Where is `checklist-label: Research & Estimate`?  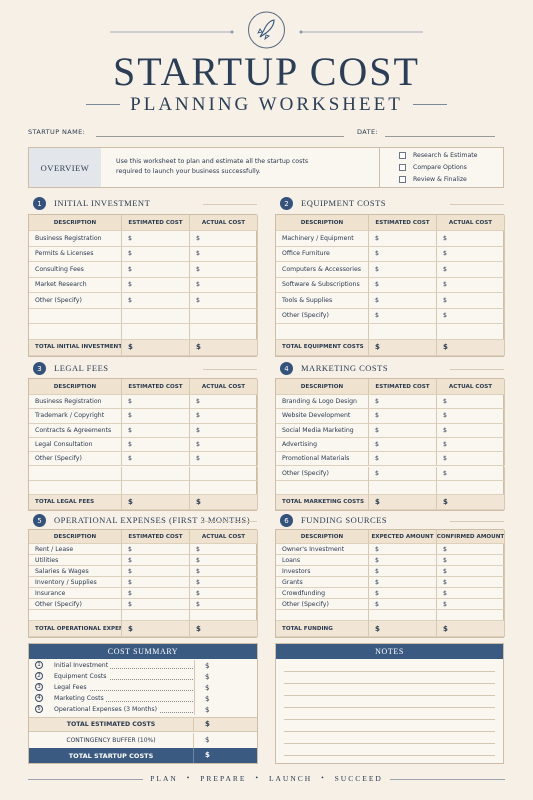
checklist-label: Research & Estimate is located at coordinates (445, 155).